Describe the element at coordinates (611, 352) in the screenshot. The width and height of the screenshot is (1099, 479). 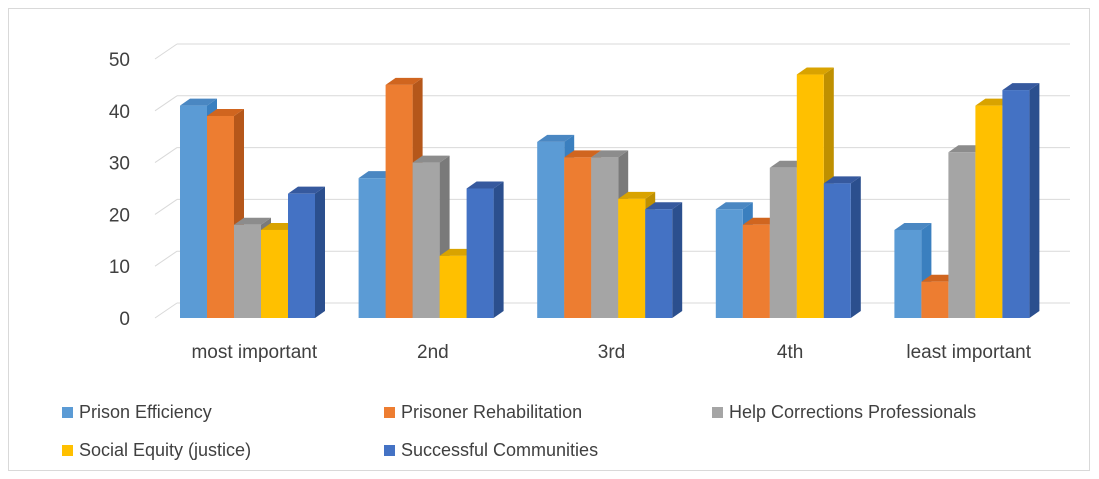
I see `x-tick-label: 3rd` at that location.